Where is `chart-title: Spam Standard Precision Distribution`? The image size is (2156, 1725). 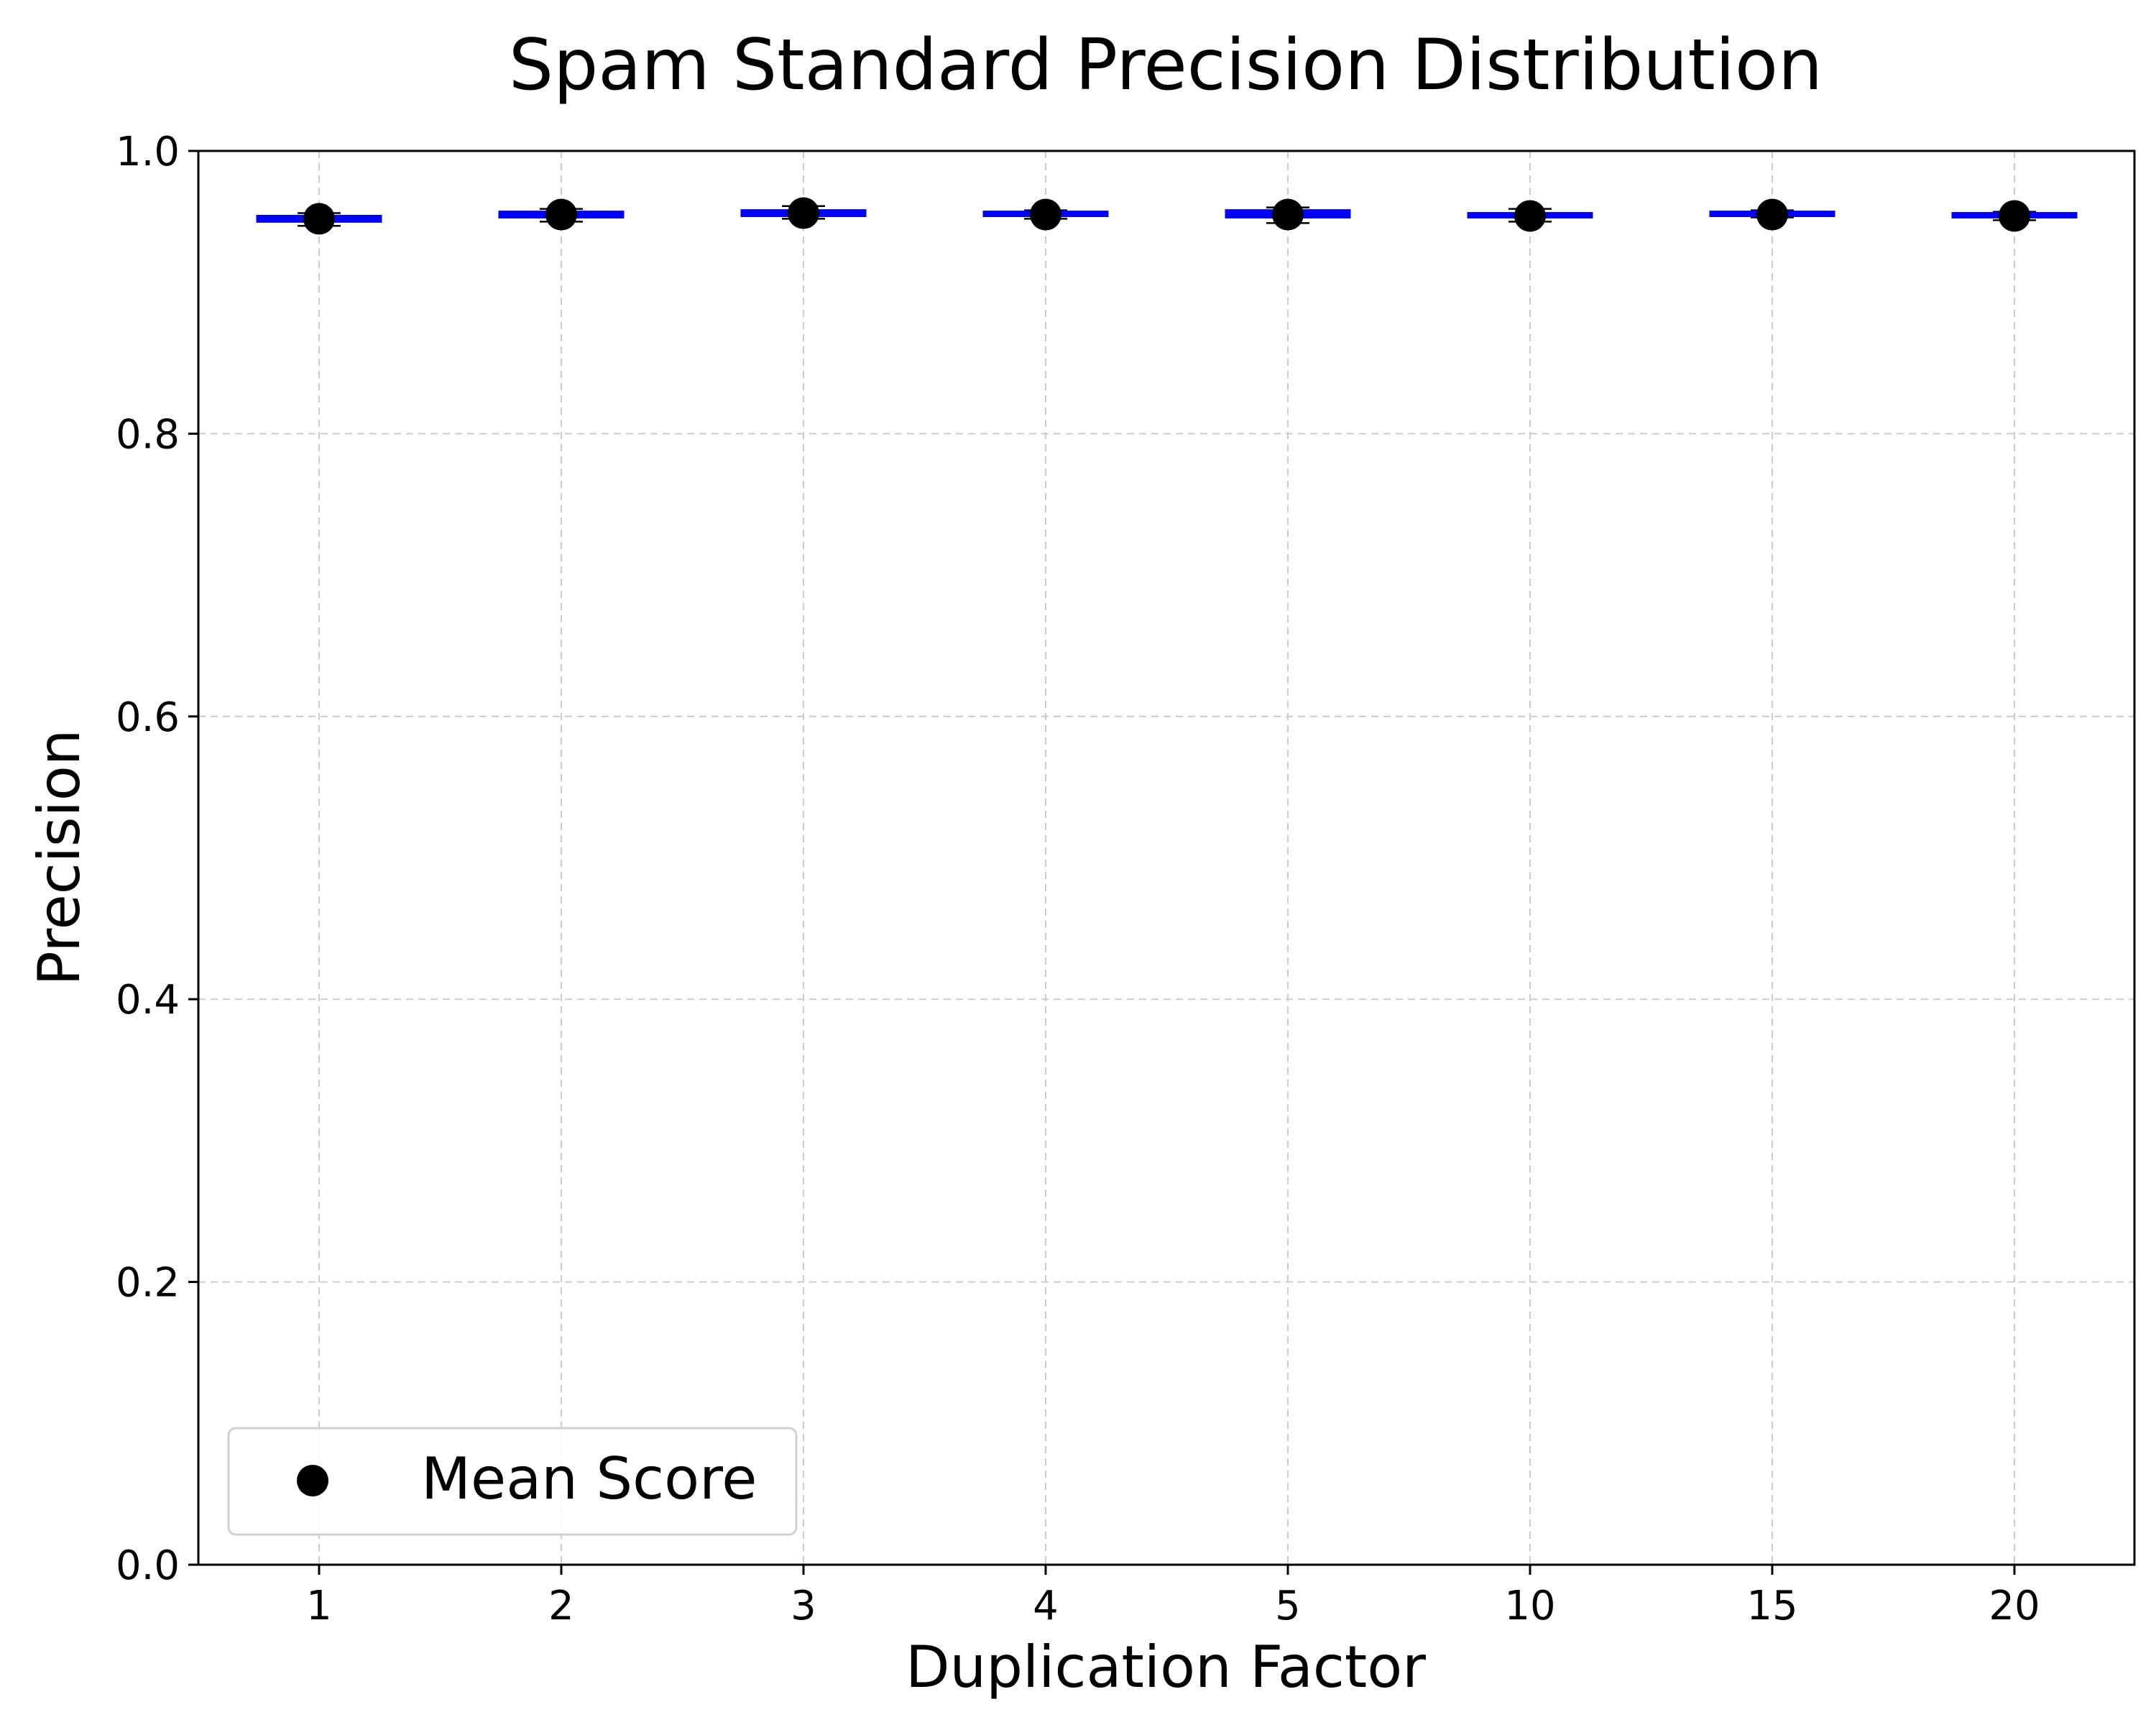 chart-title: Spam Standard Precision Distribution is located at coordinates (1166, 65).